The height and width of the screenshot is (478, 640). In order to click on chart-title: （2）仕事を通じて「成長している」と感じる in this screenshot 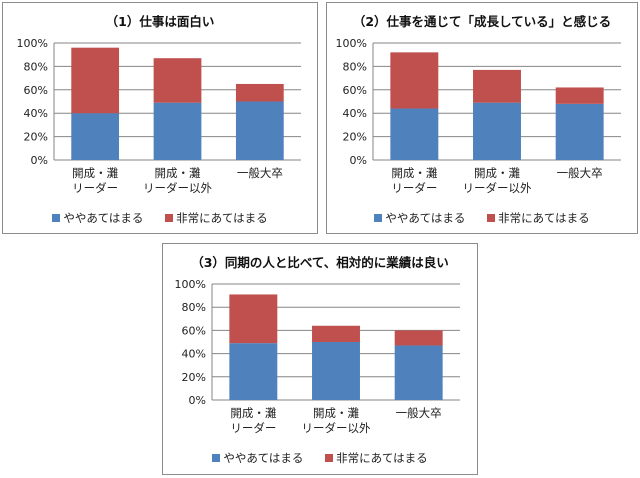, I will do `click(482, 21)`.